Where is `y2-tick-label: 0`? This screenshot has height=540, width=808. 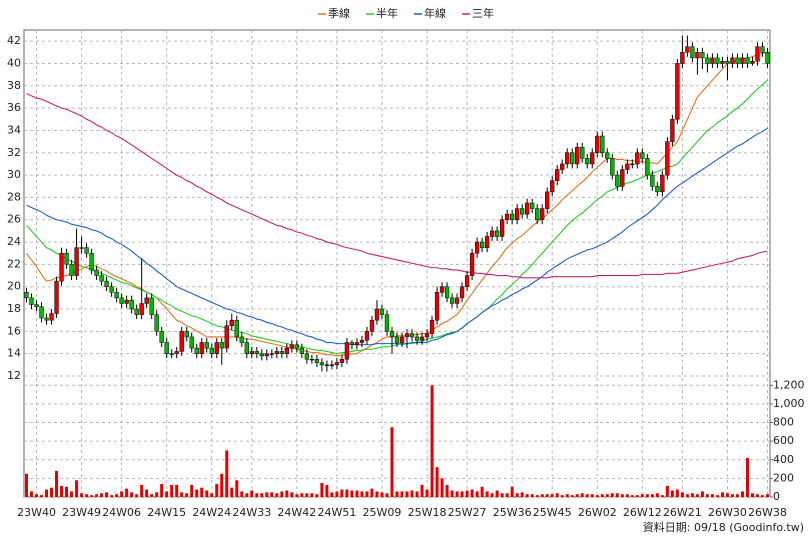
y2-tick-label: 0 is located at coordinates (776, 496).